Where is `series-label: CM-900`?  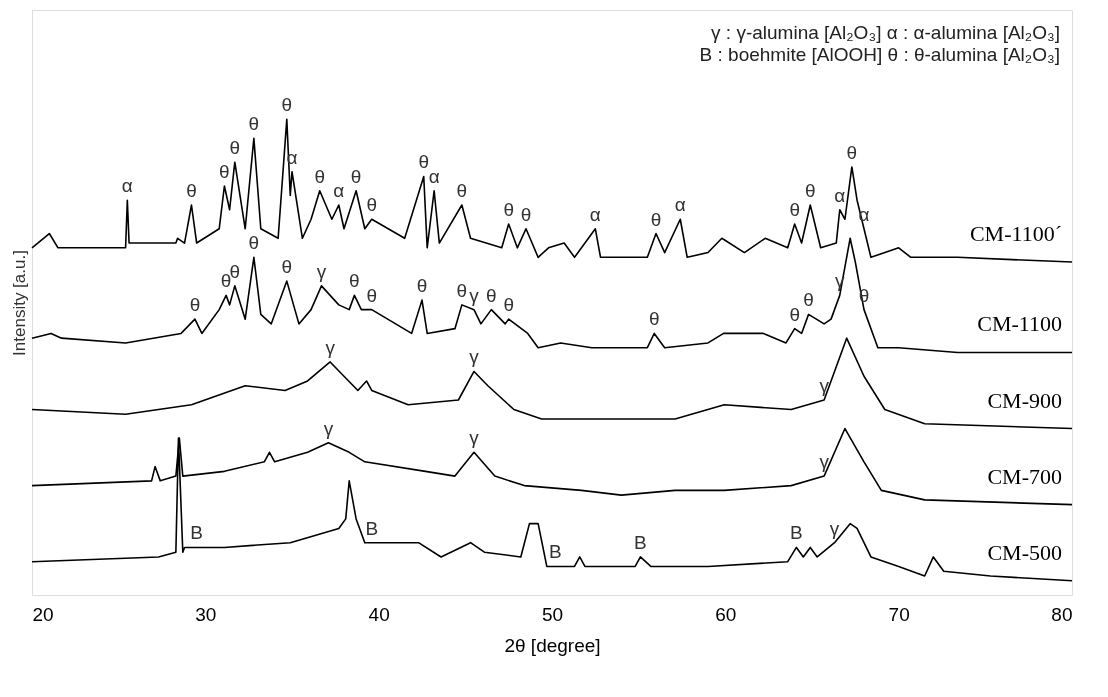 series-label: CM-900 is located at coordinates (1024, 400).